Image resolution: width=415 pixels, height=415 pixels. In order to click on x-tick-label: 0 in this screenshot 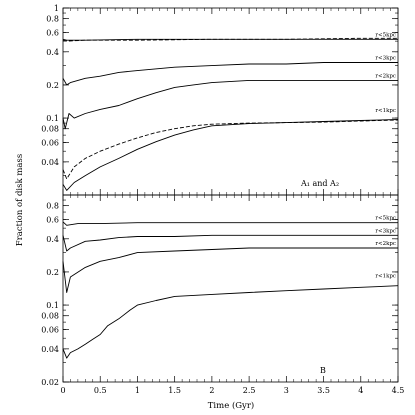, I will do `click(62, 390)`.